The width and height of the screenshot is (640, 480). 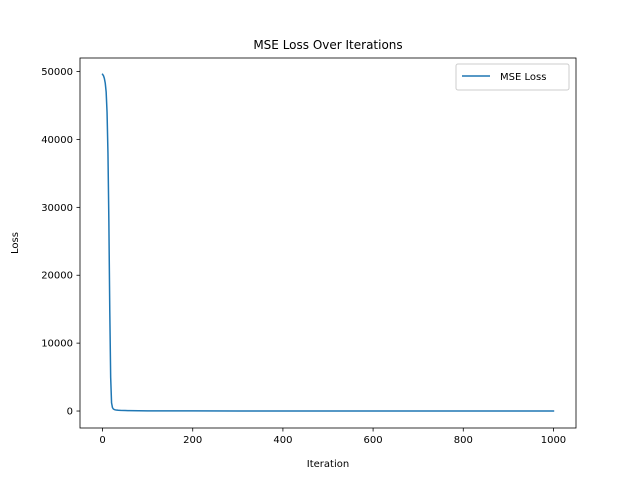 What do you see at coordinates (102, 440) in the screenshot?
I see `x-tick-label: 0` at bounding box center [102, 440].